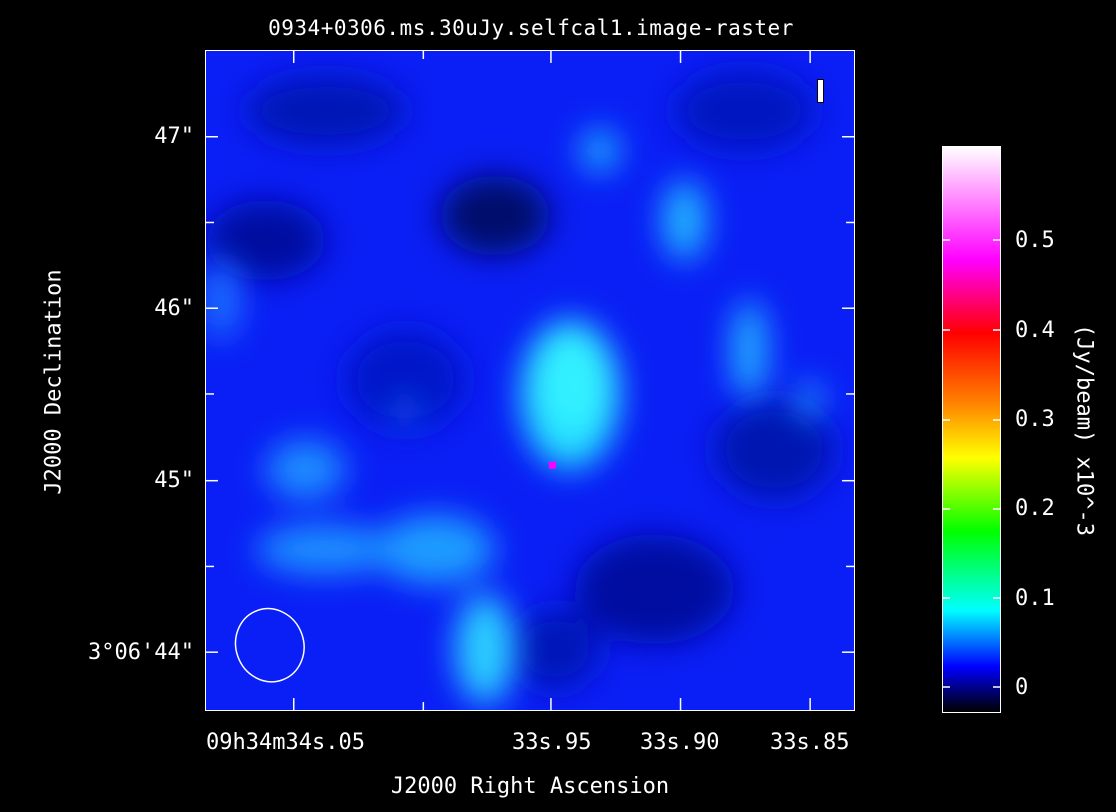  I want to click on colorbar, so click(971, 429).